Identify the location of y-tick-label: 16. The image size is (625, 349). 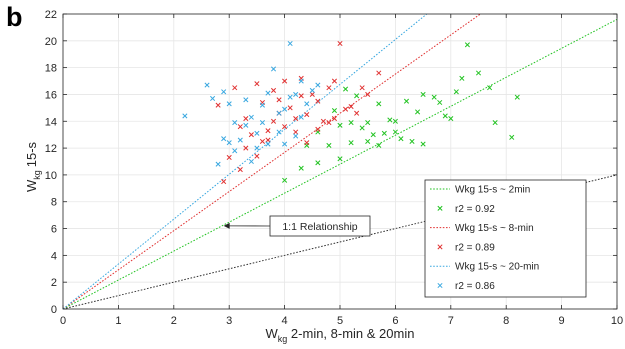
(51, 95).